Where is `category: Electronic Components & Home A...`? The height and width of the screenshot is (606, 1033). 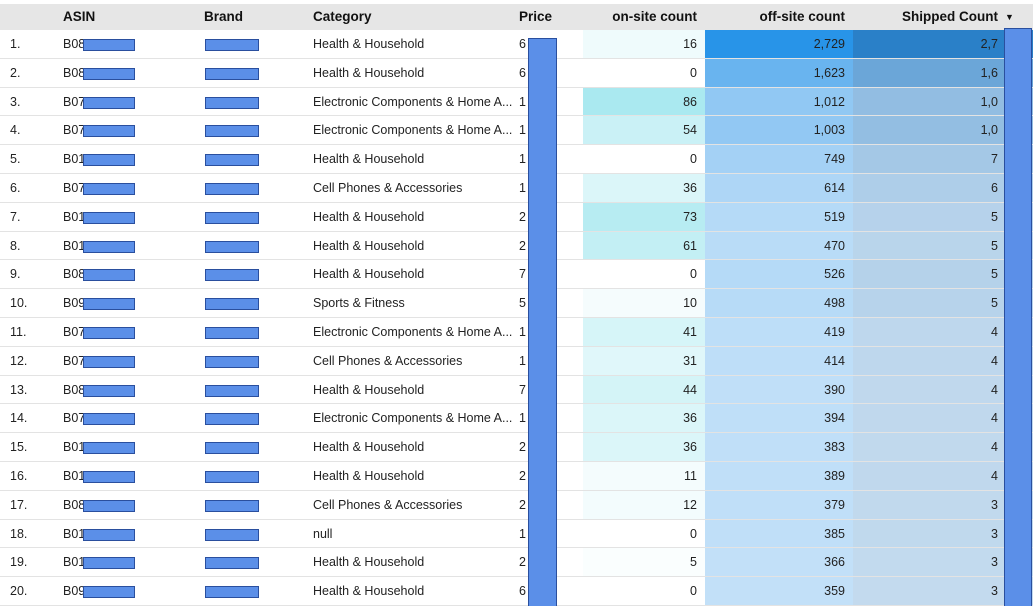 category: Electronic Components & Home A... is located at coordinates (413, 130).